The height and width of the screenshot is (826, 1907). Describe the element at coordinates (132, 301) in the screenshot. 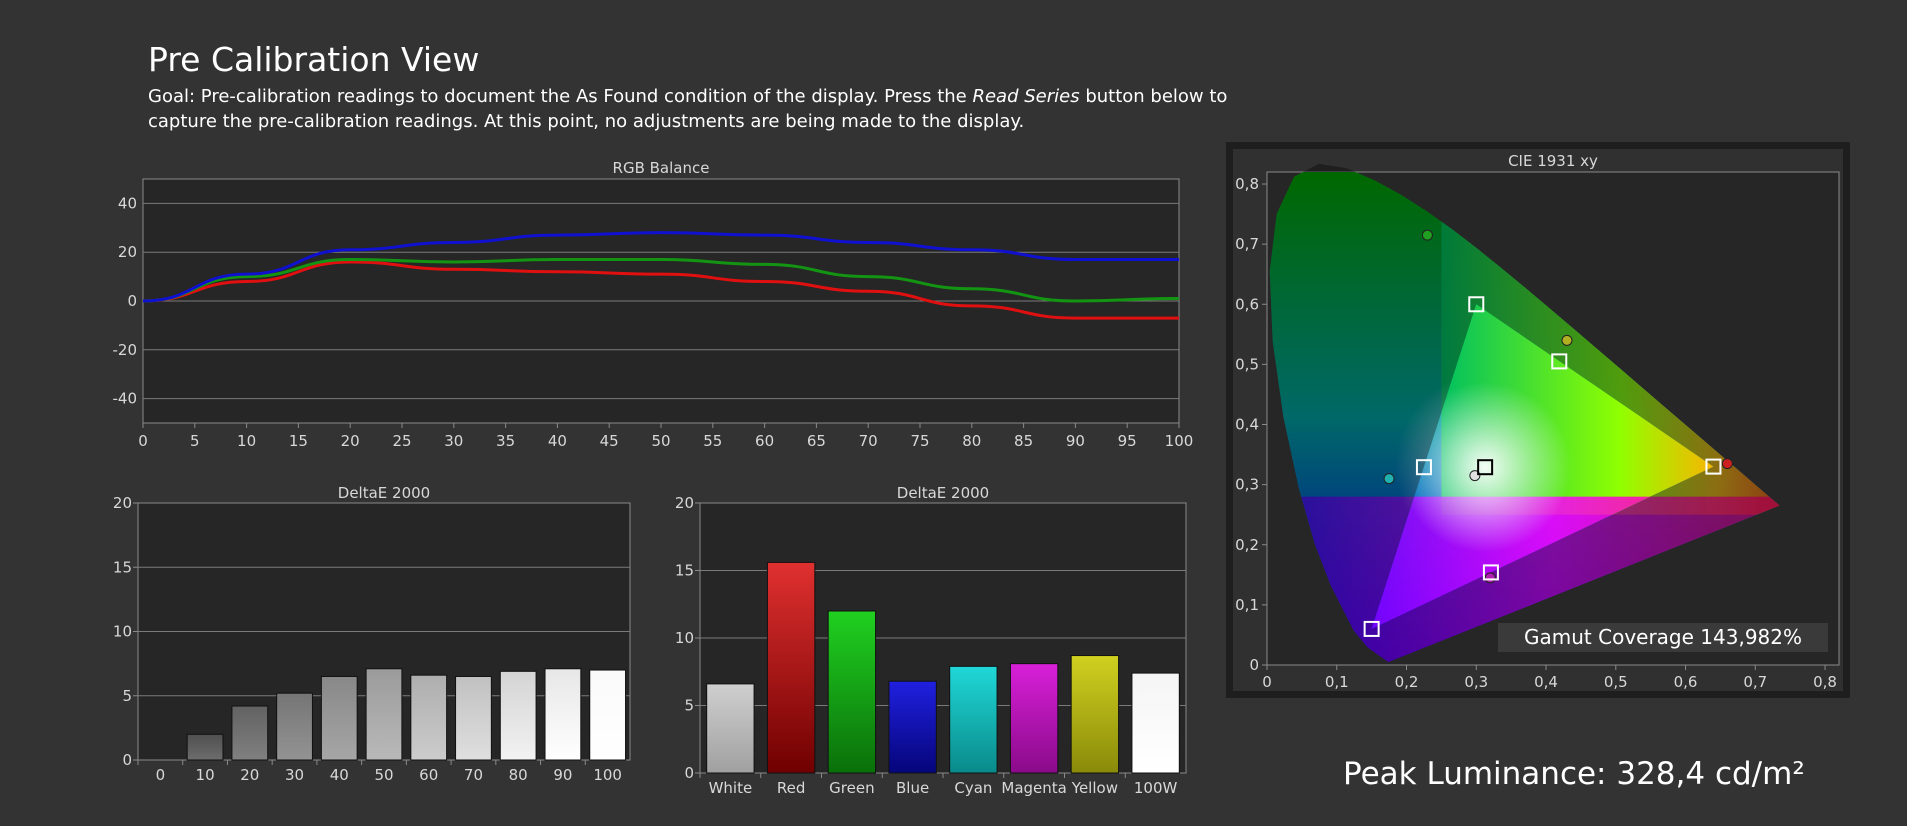

I see `rgb-balance-ytick-label: 0` at that location.